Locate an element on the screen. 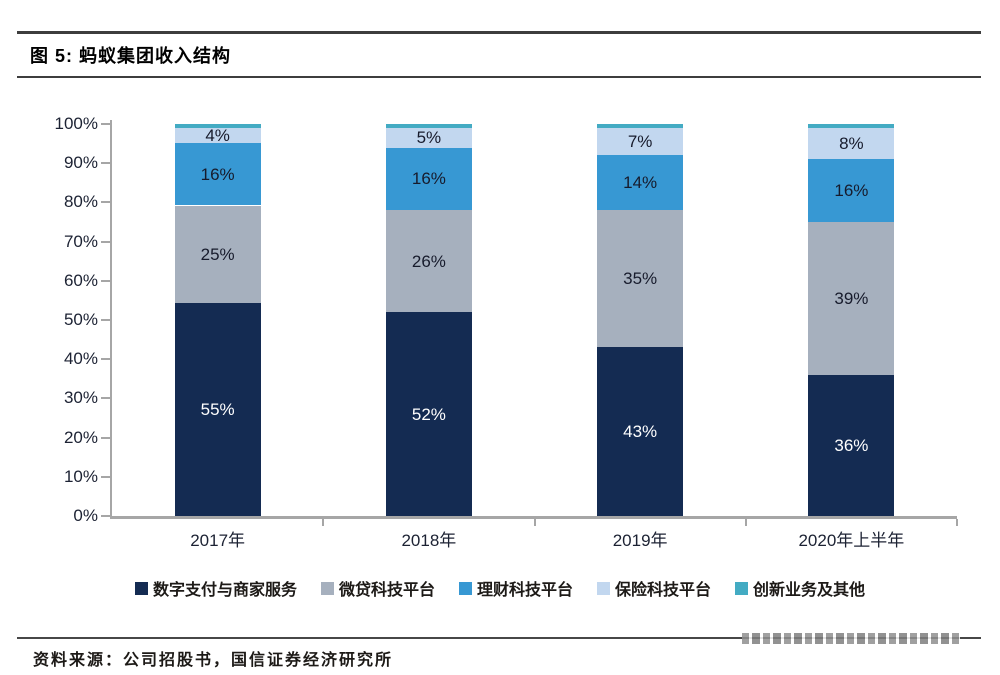 The width and height of the screenshot is (1000, 675). chart-legend: 数字支付与商家服务 微贷科技平台 理财科技平台 保险科技平台 创新业务及其他 is located at coordinates (500, 588).